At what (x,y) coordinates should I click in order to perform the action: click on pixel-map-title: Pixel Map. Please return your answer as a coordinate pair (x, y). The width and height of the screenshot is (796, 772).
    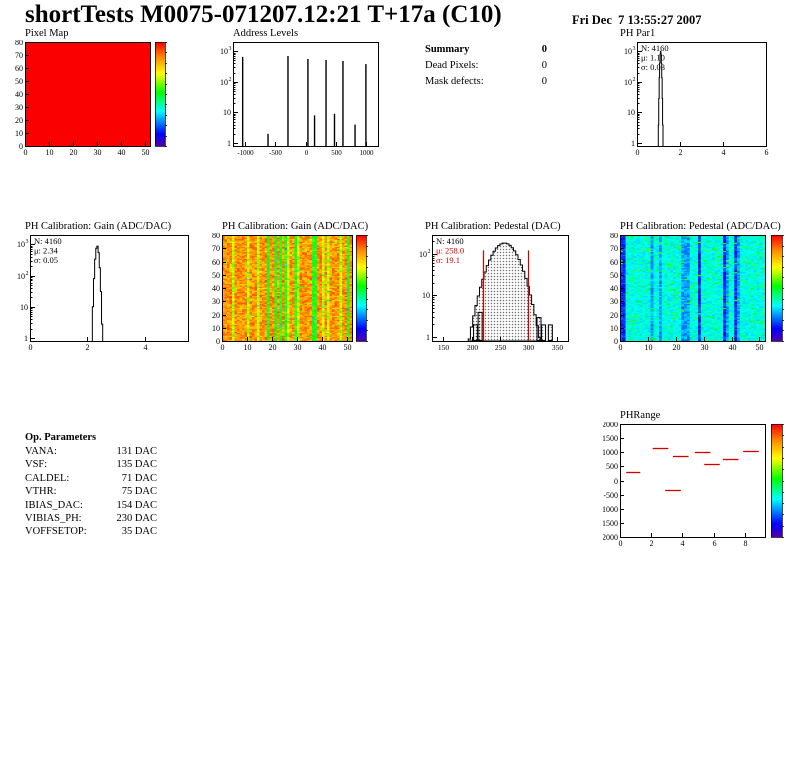
    Looking at the image, I should click on (47, 33).